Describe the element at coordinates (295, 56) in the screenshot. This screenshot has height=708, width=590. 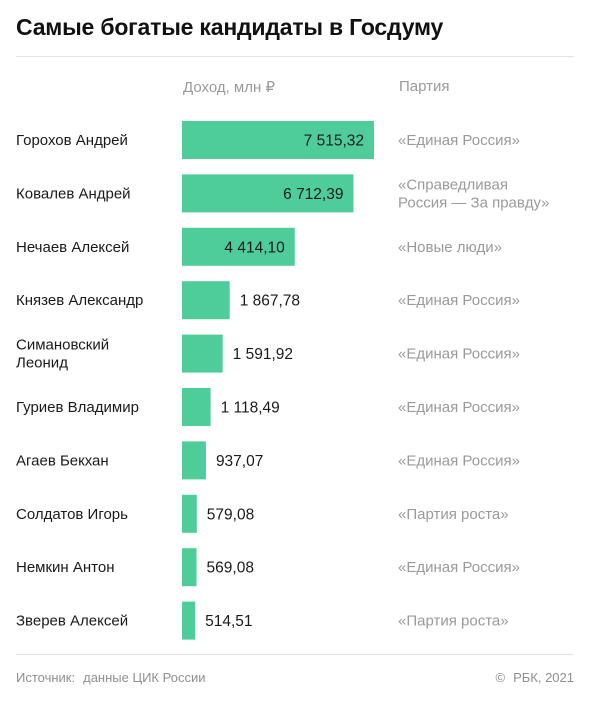
I see `top-divider` at that location.